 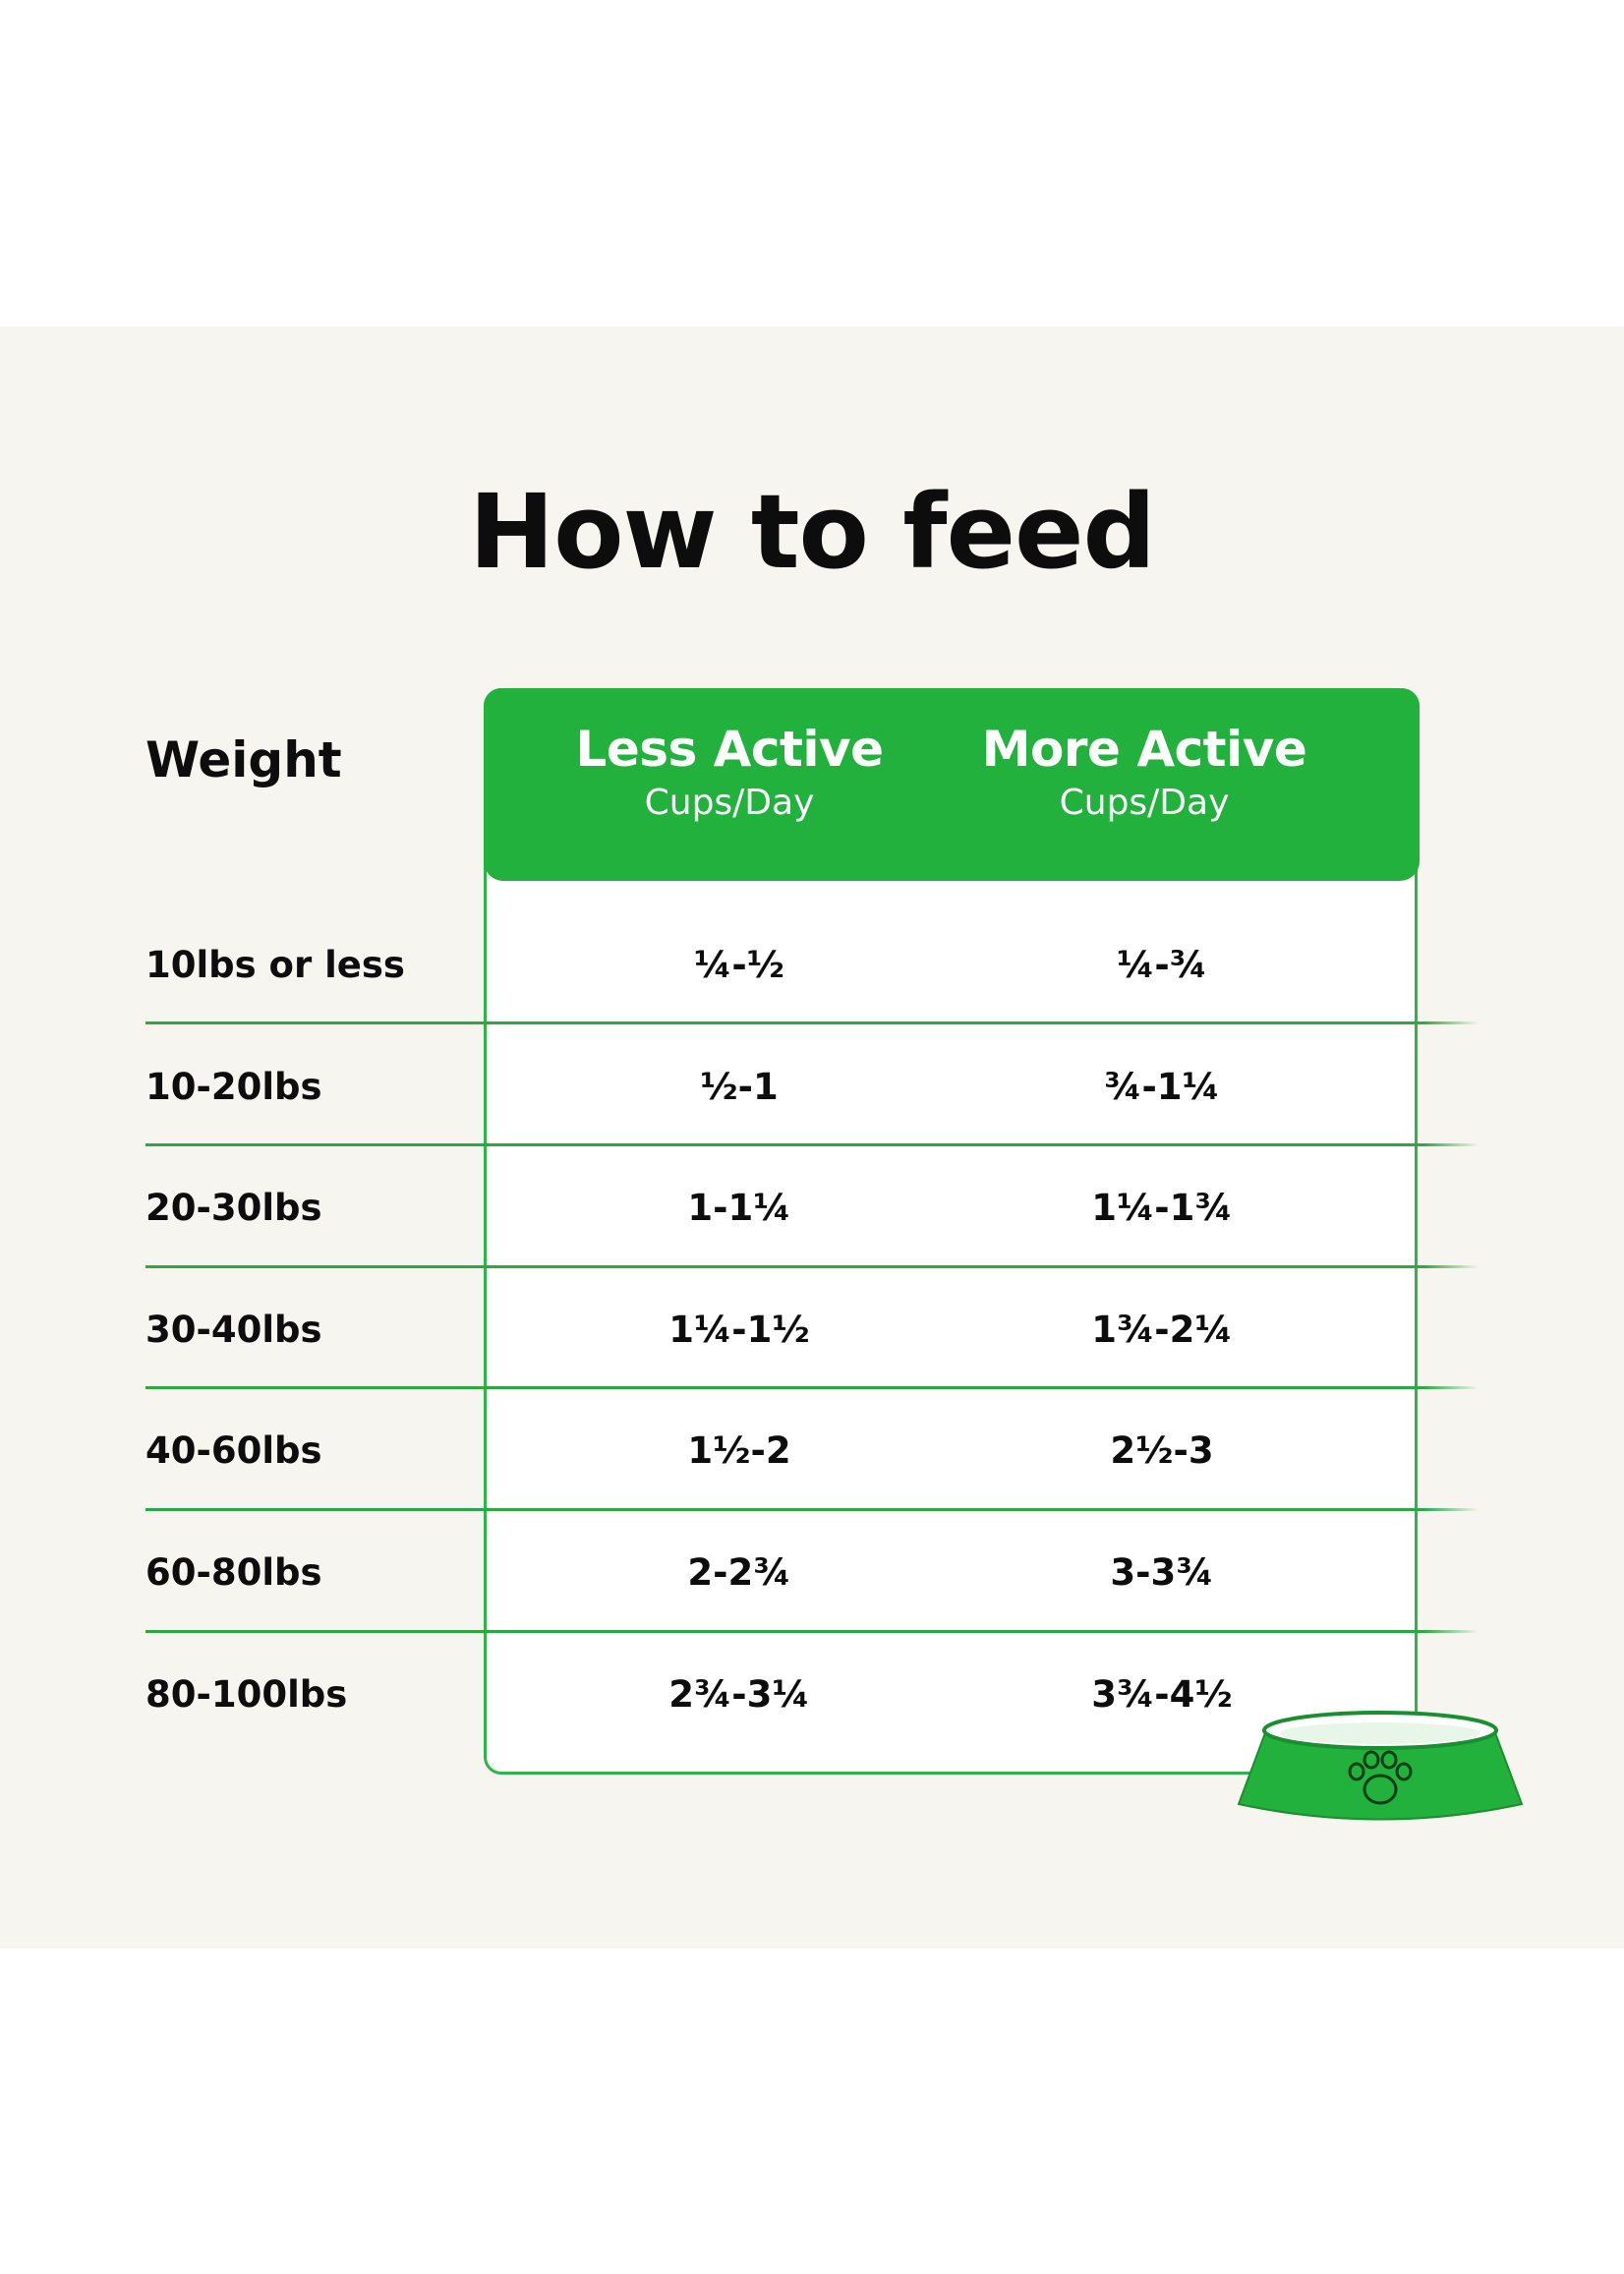 I want to click on row-more-active: 3-3¾, so click(x=1162, y=1572).